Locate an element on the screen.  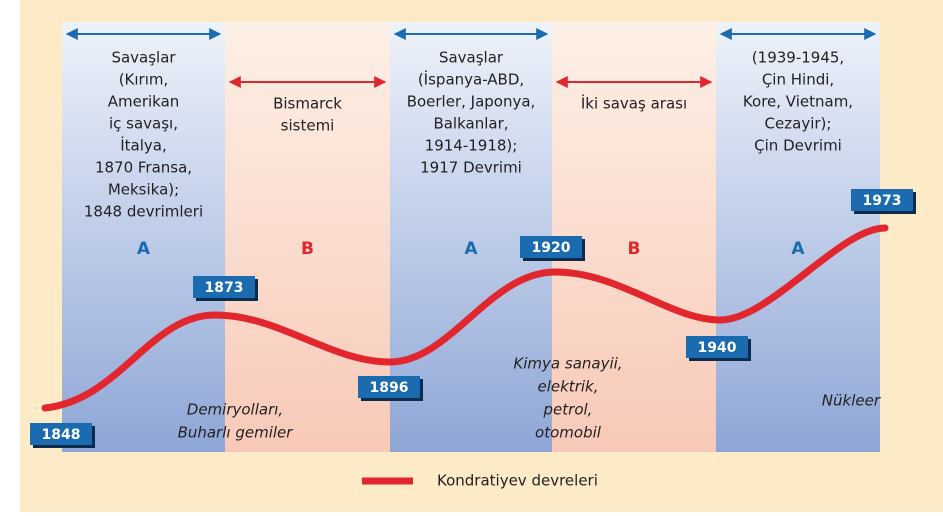
technology-text: petrol, is located at coordinates (568, 410).